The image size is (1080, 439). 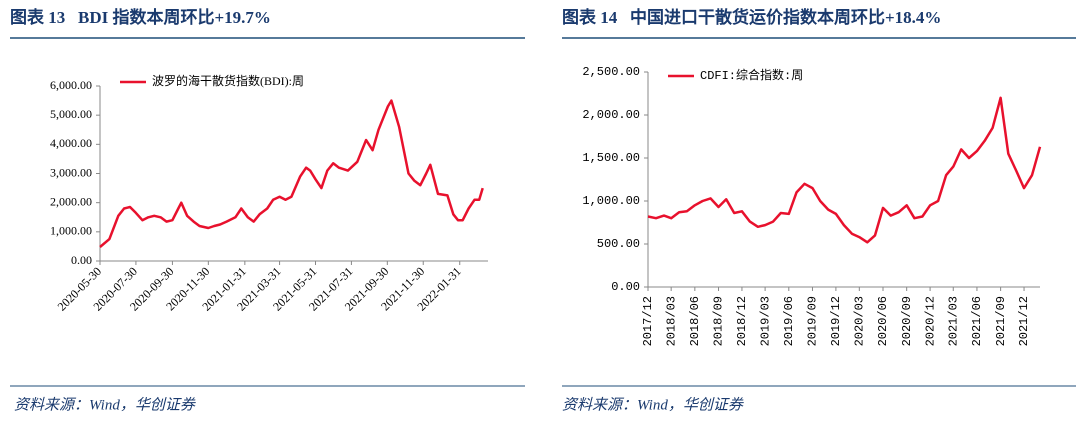 What do you see at coordinates (930, 321) in the screenshot?
I see `x-tick-label: 2020/12` at bounding box center [930, 321].